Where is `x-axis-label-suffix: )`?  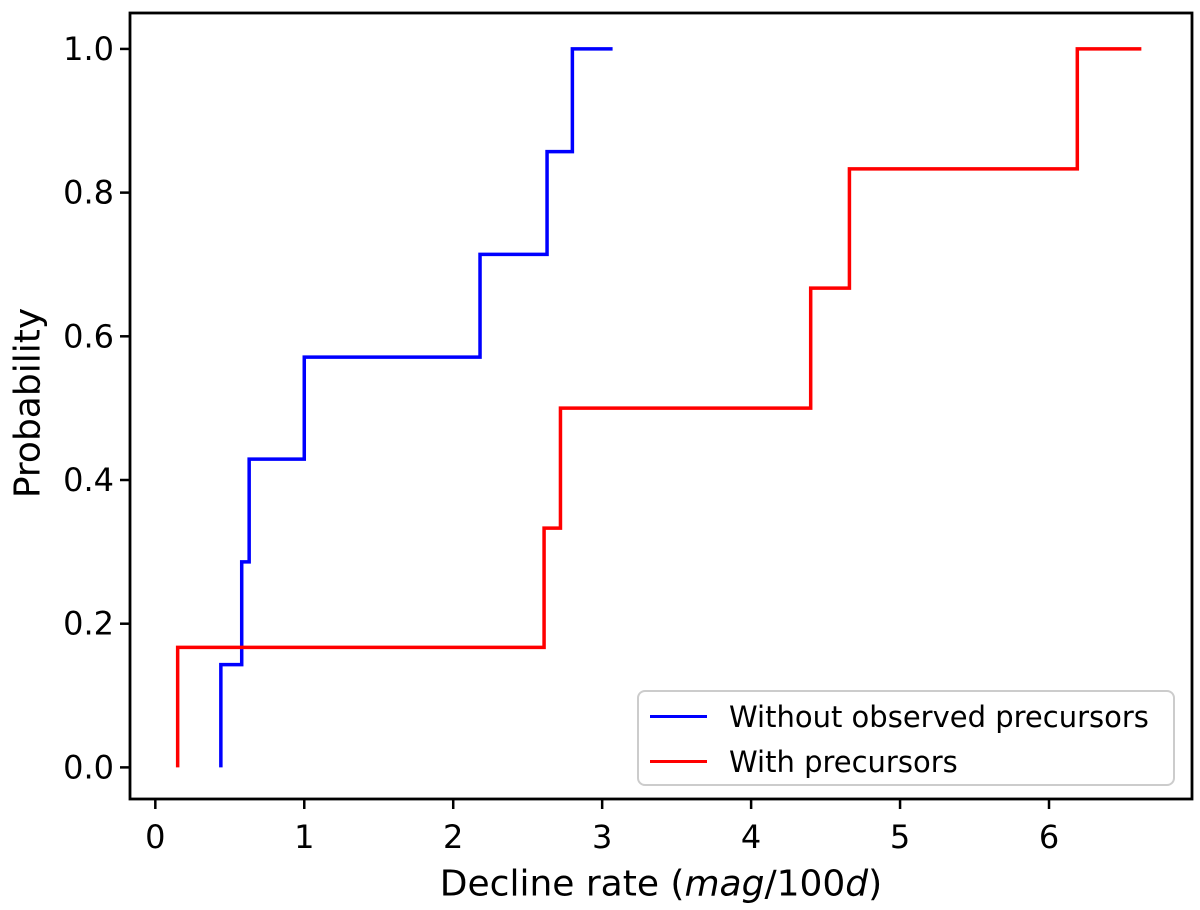
x-axis-label-suffix: ) is located at coordinates (875, 884).